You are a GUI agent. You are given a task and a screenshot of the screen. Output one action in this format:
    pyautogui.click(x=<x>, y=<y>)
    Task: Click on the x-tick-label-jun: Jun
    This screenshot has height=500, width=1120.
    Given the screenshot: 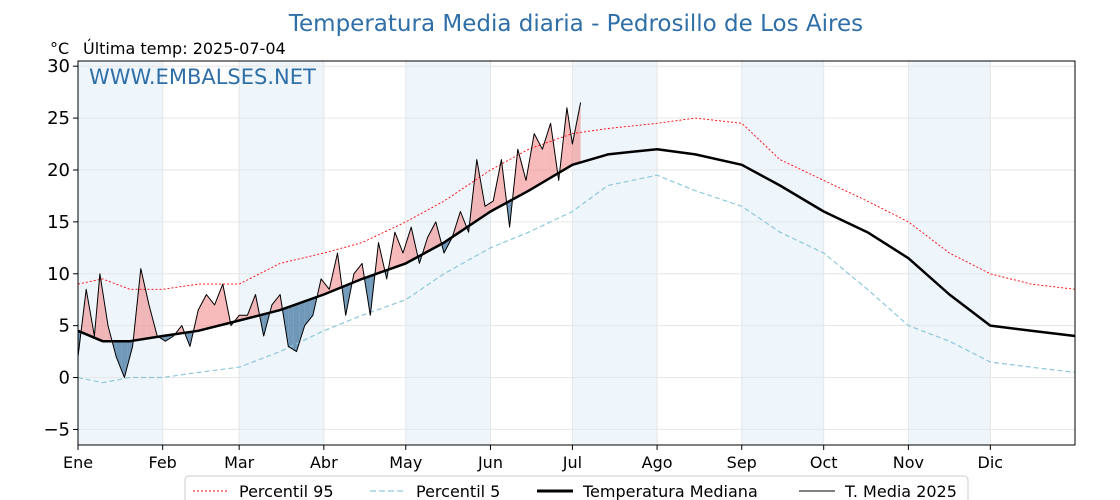 What is the action you would take?
    pyautogui.click(x=490, y=462)
    